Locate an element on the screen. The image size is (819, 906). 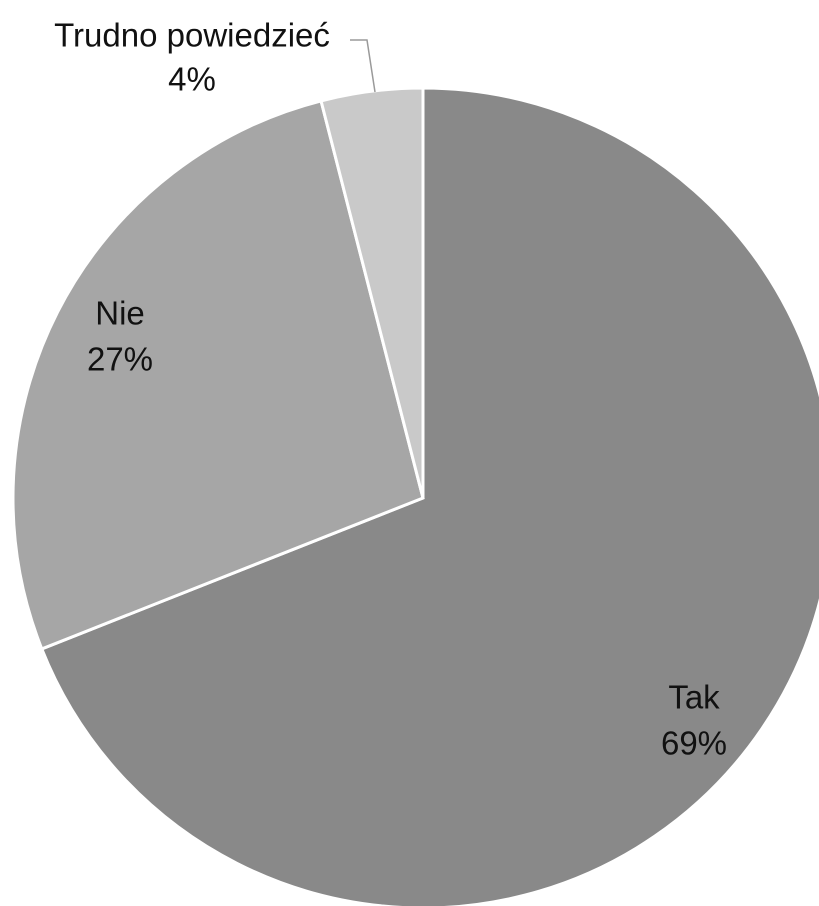
slice-value-tak: 69% is located at coordinates (694, 743).